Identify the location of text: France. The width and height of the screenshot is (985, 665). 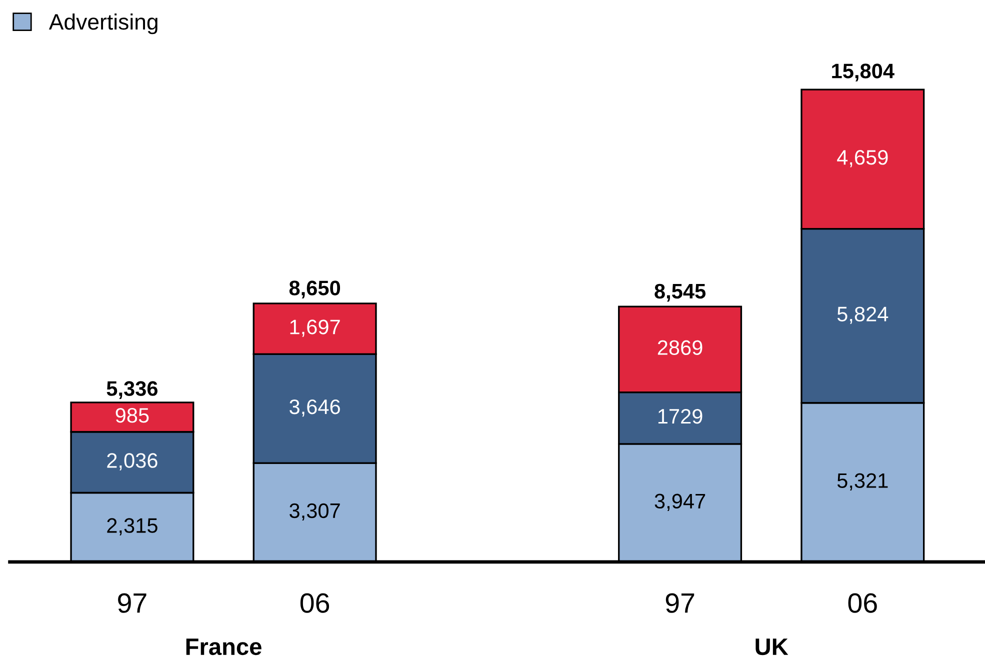
(224, 647).